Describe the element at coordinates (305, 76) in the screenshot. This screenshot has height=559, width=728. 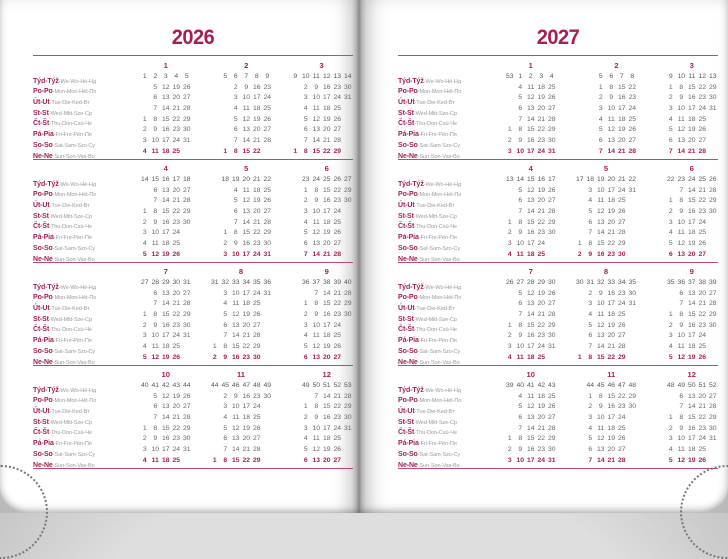
I see `week-number-cell: 10` at that location.